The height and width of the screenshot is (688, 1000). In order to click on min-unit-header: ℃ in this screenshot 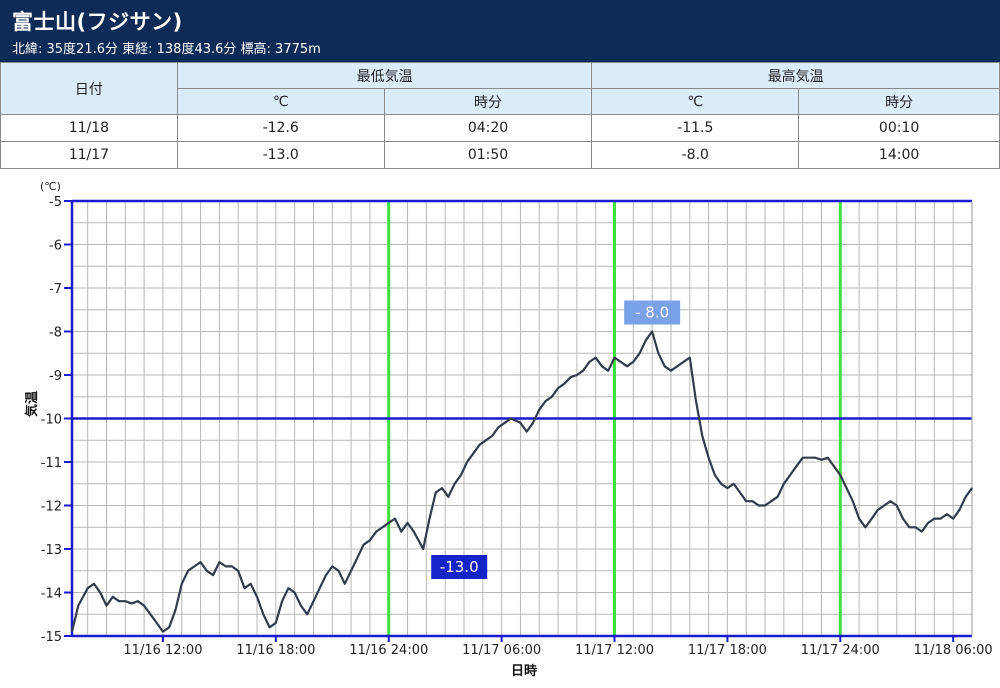, I will do `click(280, 101)`.